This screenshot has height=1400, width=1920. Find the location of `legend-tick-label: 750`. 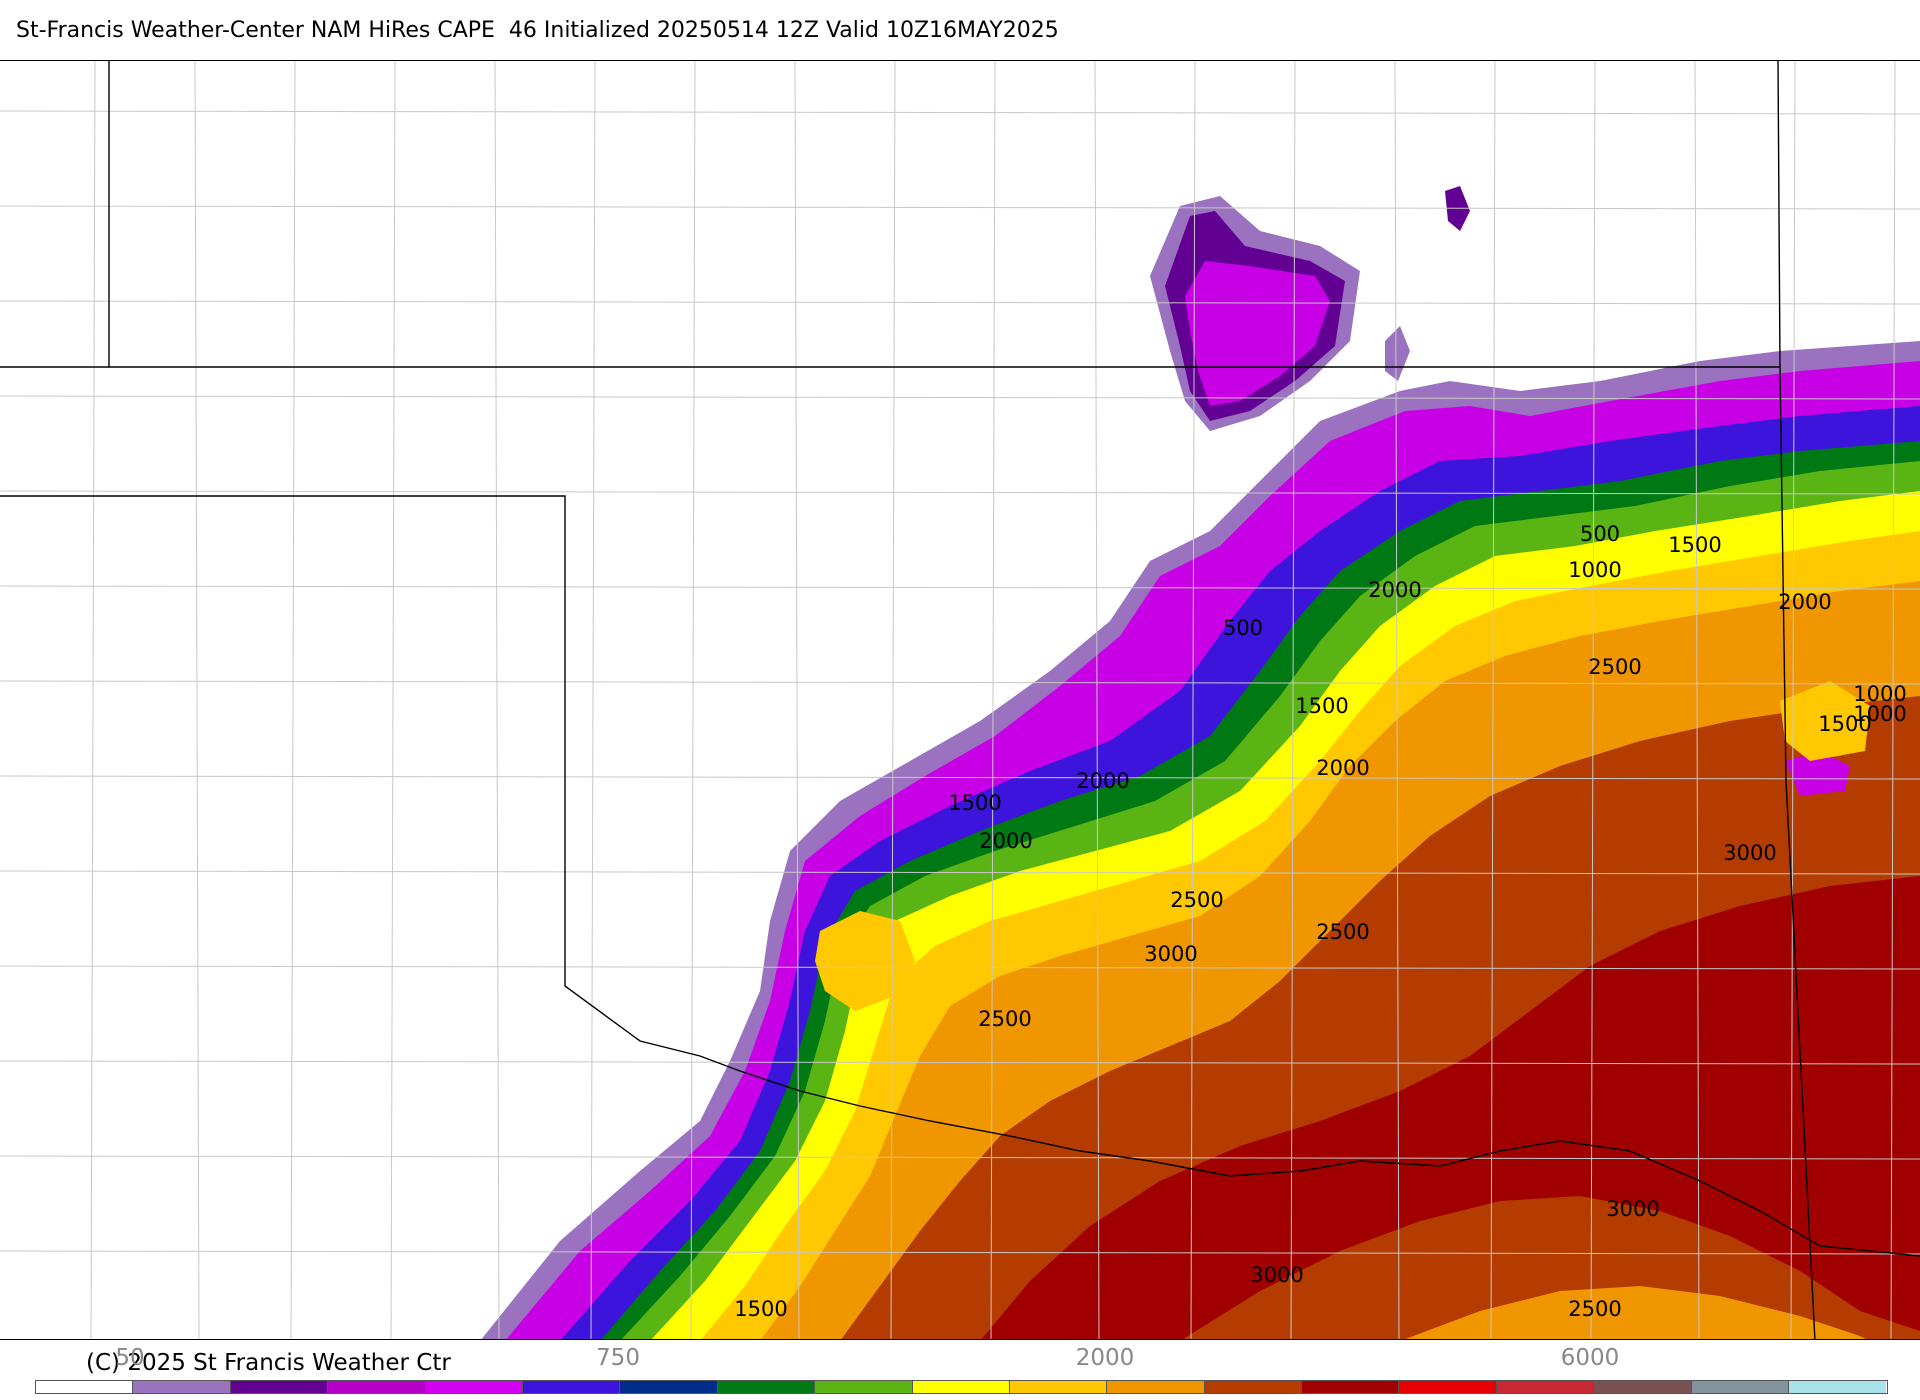

legend-tick-label: 750 is located at coordinates (618, 1358).